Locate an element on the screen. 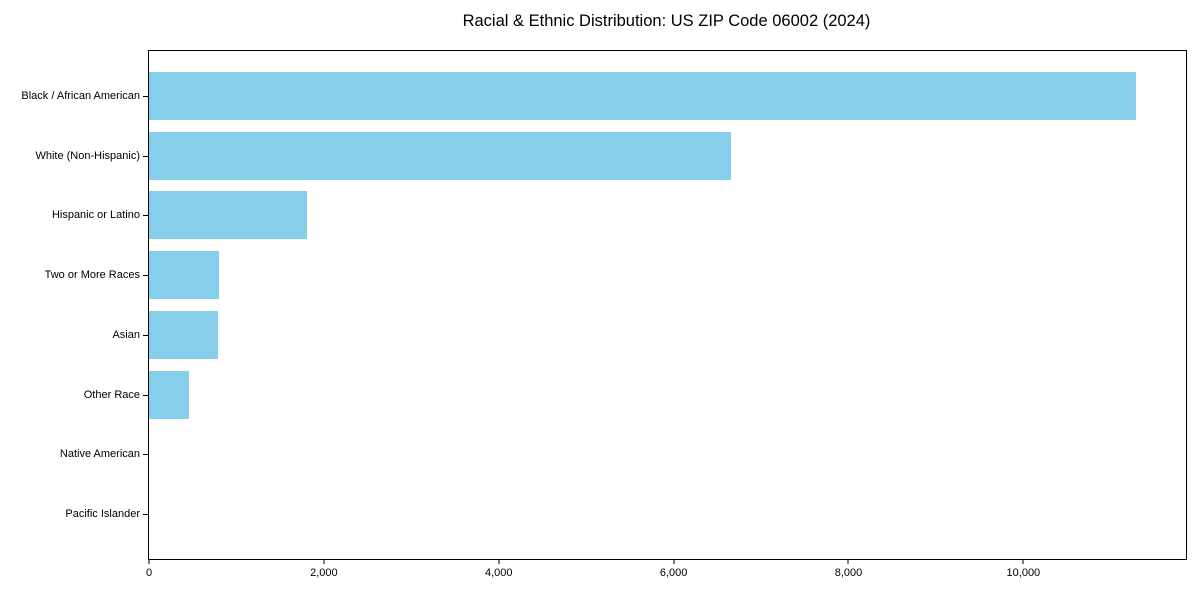 This screenshot has height=600, width=1200. bar-row: Black / African American is located at coordinates (603, 96).